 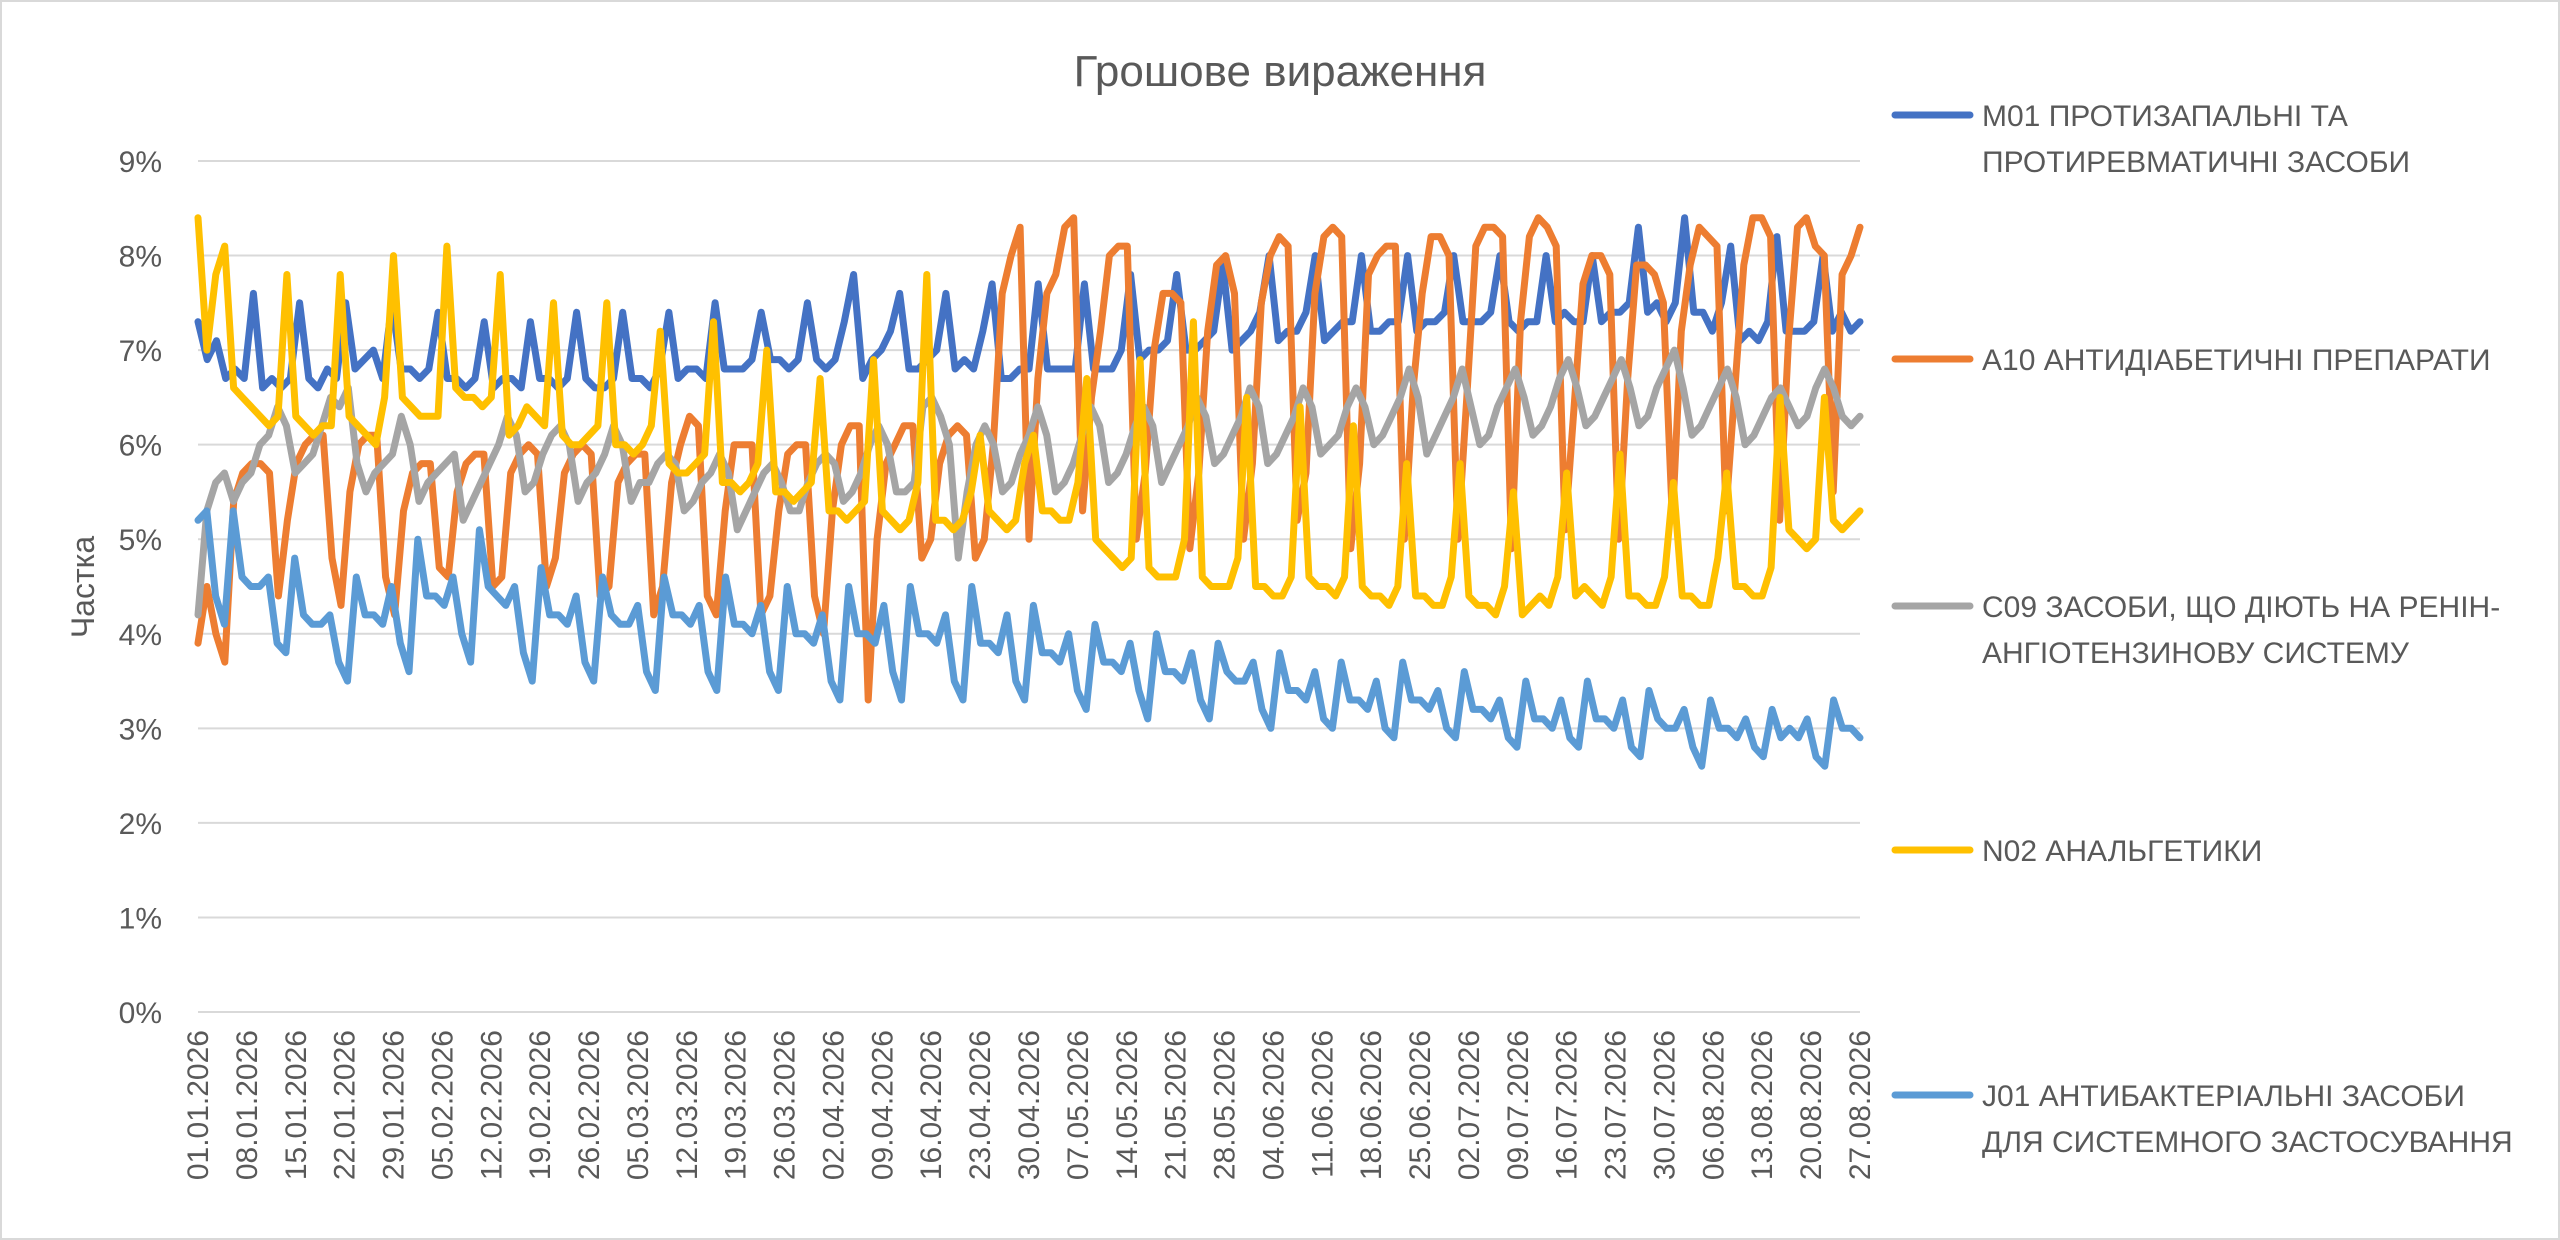 What do you see at coordinates (247, 1105) in the screenshot?
I see `x-tick-label: 08.01.2026` at bounding box center [247, 1105].